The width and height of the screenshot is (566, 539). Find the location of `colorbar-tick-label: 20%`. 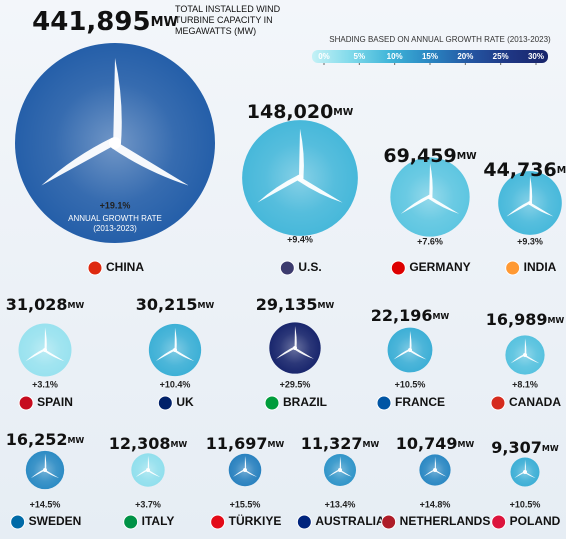

colorbar-tick-label: 20% is located at coordinates (465, 56).